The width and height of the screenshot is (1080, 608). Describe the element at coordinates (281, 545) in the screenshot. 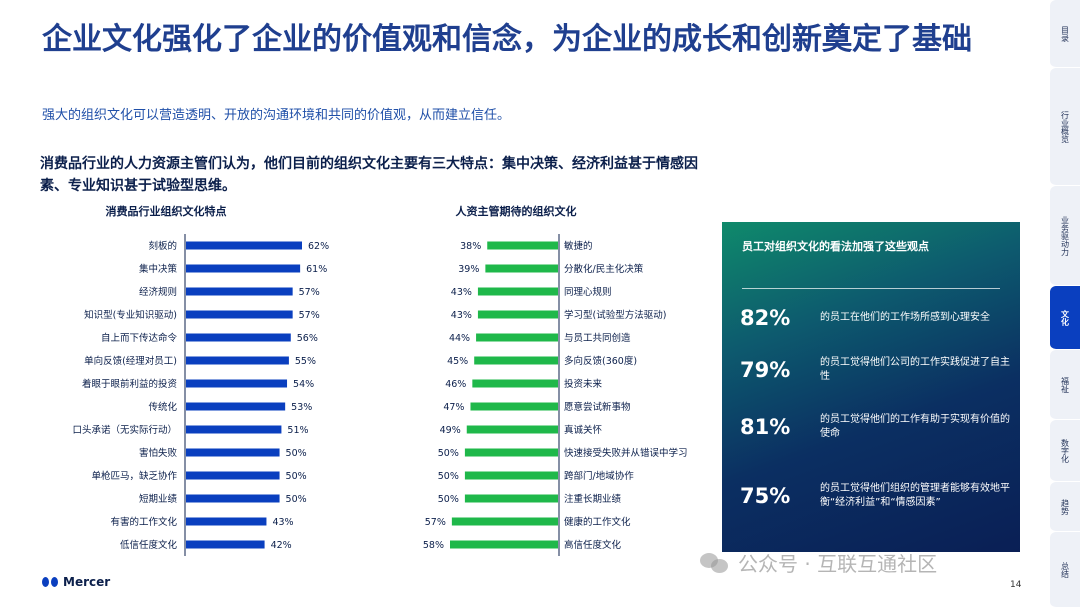

I see `data-label: 42%` at that location.